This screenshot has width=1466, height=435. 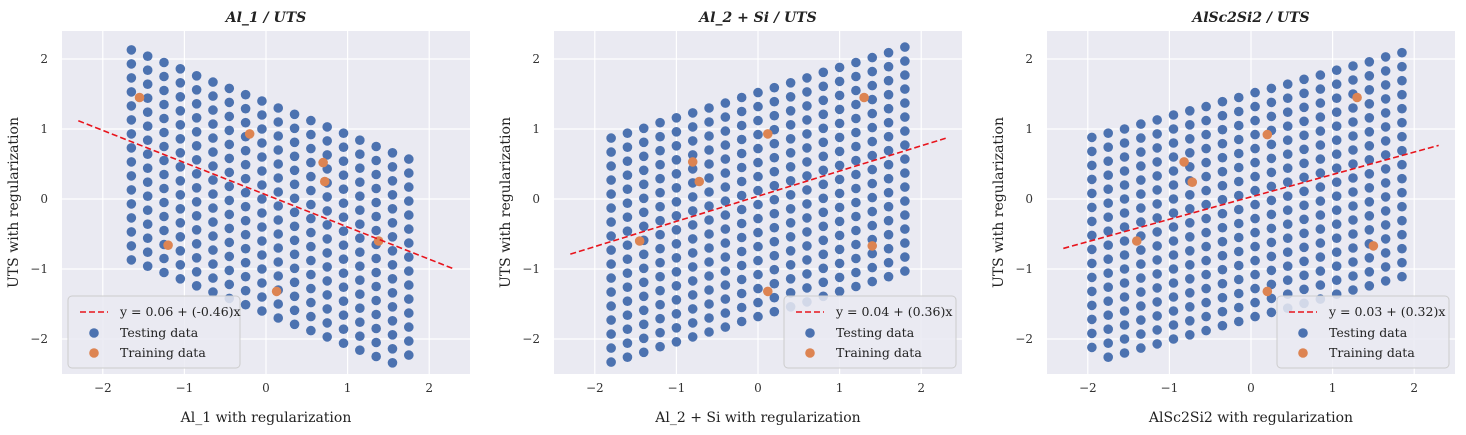 What do you see at coordinates (180, 311) in the screenshot?
I see `legend-line-label: y = 0.06 + (-0.46)x` at bounding box center [180, 311].